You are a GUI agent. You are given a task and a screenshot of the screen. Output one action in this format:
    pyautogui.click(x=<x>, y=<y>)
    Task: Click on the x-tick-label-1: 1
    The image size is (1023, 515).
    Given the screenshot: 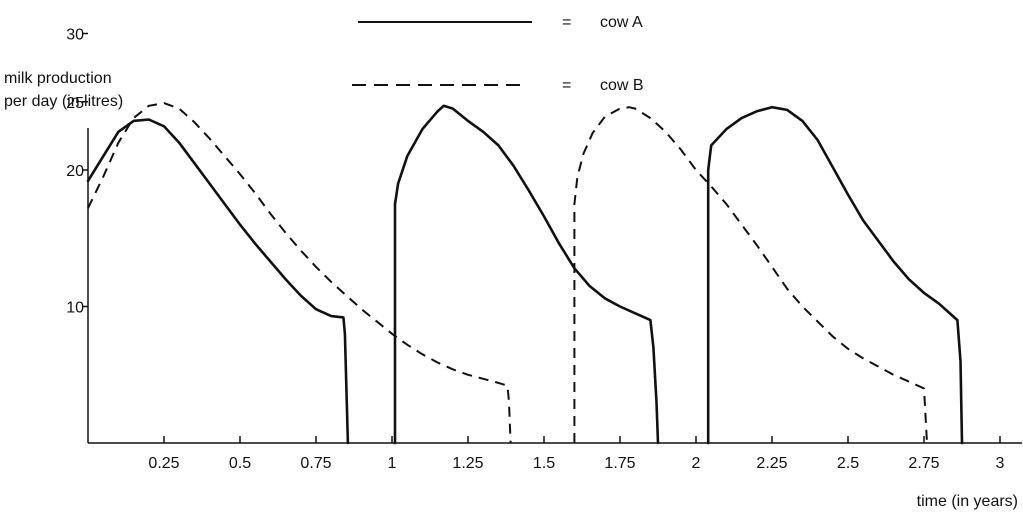 What is the action you would take?
    pyautogui.click(x=392, y=463)
    